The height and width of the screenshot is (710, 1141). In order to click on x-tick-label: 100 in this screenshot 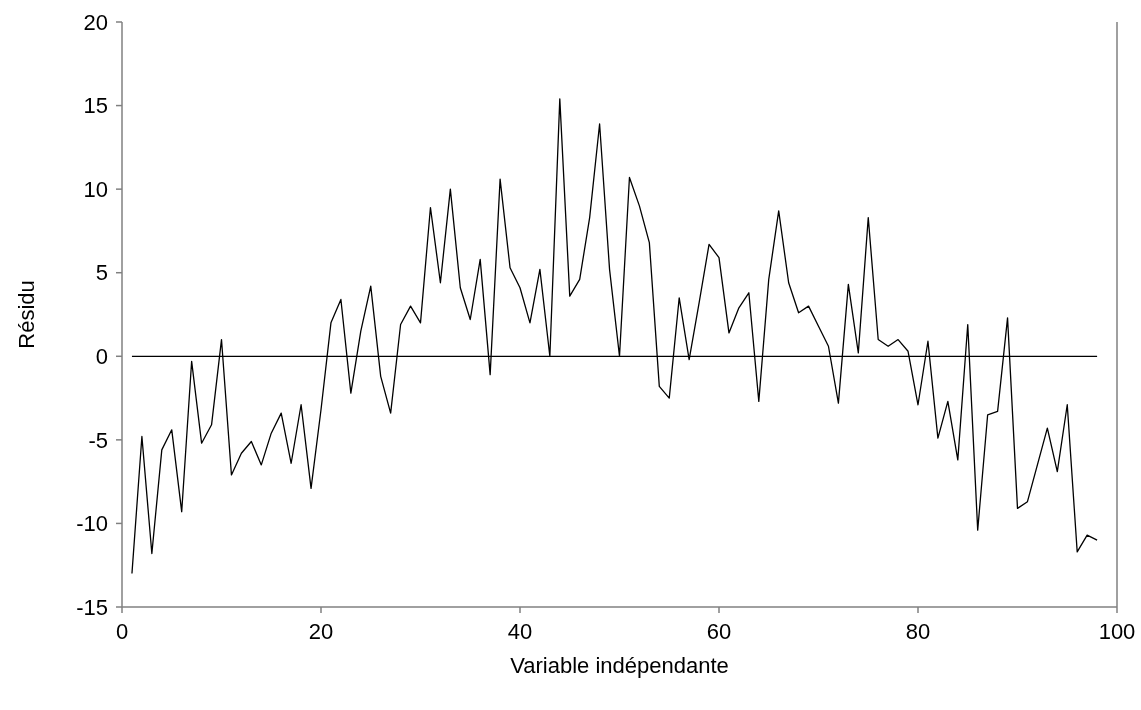, I will do `click(1117, 631)`.